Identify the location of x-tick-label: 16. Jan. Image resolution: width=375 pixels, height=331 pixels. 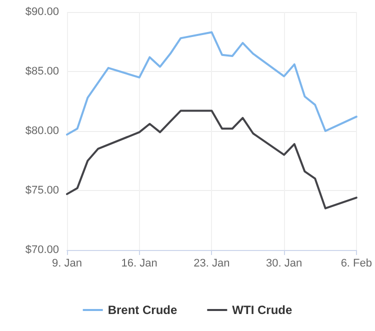
(139, 264).